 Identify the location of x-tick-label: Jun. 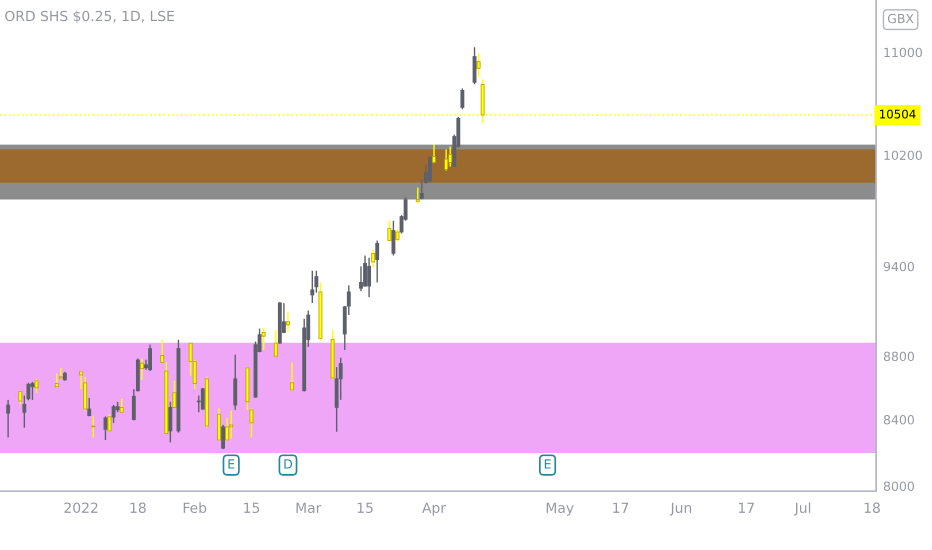
(681, 509).